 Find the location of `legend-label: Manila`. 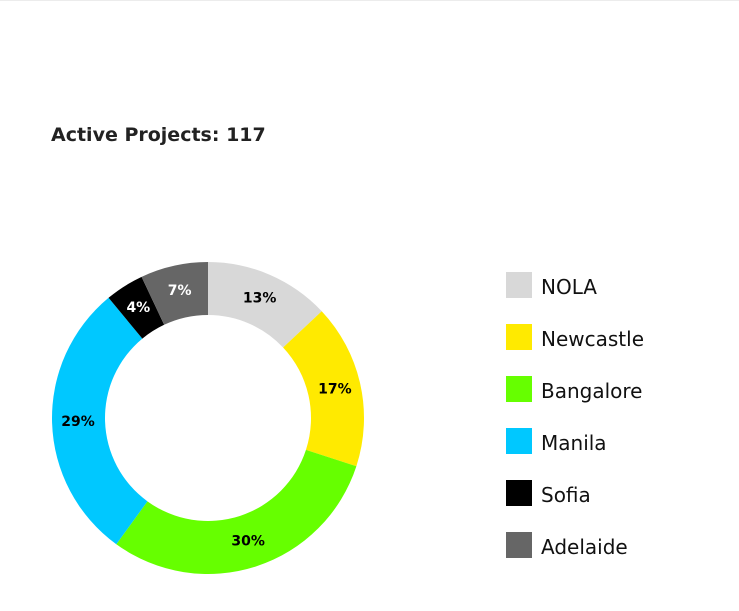

legend-label: Manila is located at coordinates (574, 443).